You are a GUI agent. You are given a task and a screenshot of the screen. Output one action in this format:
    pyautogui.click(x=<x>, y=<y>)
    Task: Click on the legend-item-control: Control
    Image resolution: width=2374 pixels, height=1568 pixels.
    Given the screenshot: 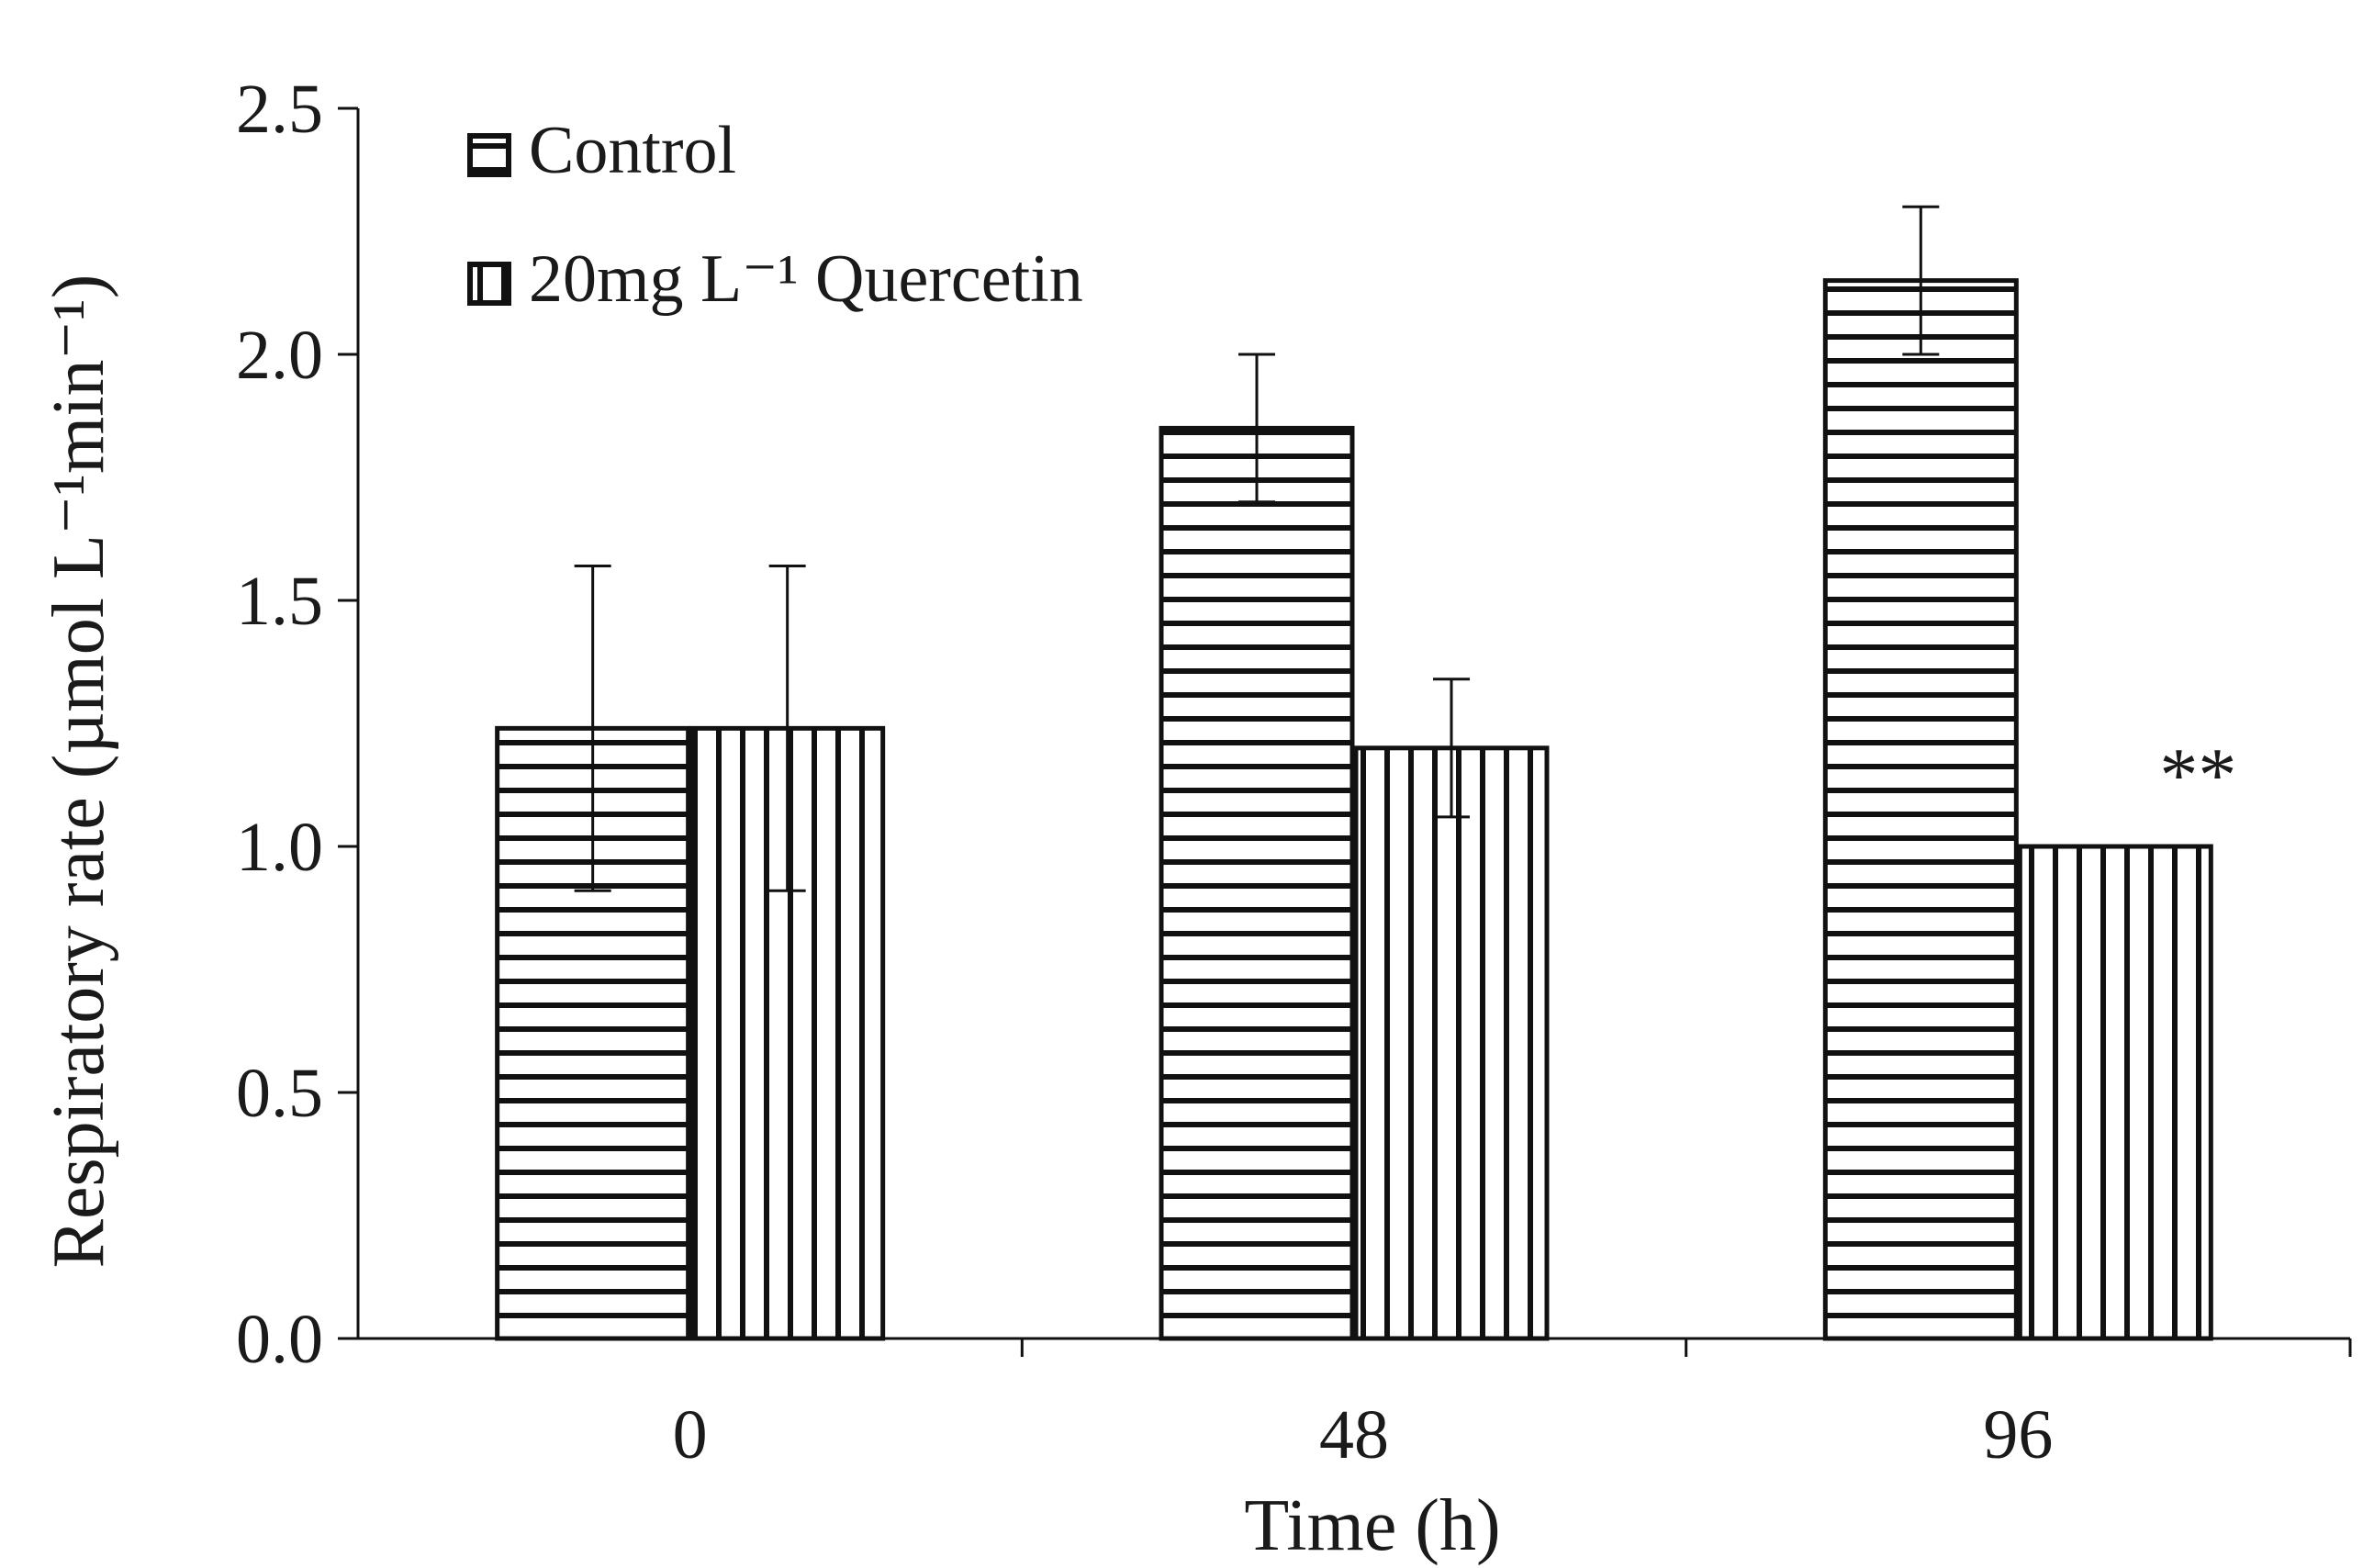 What is the action you would take?
    pyautogui.click(x=601, y=150)
    